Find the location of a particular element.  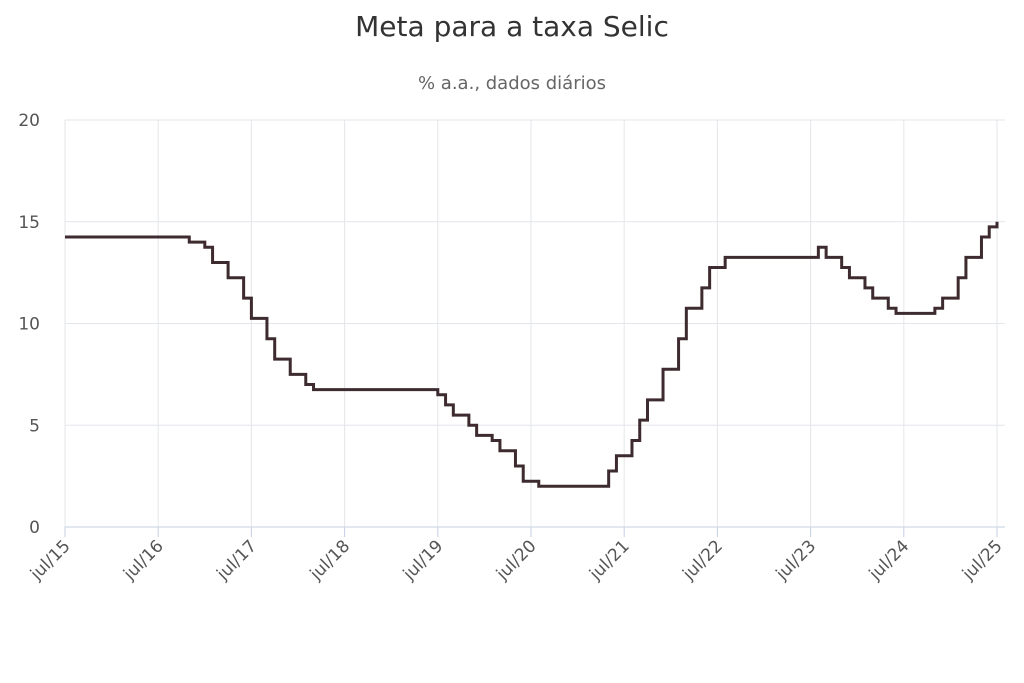

x-tick-label: jul/16 is located at coordinates (143, 560).